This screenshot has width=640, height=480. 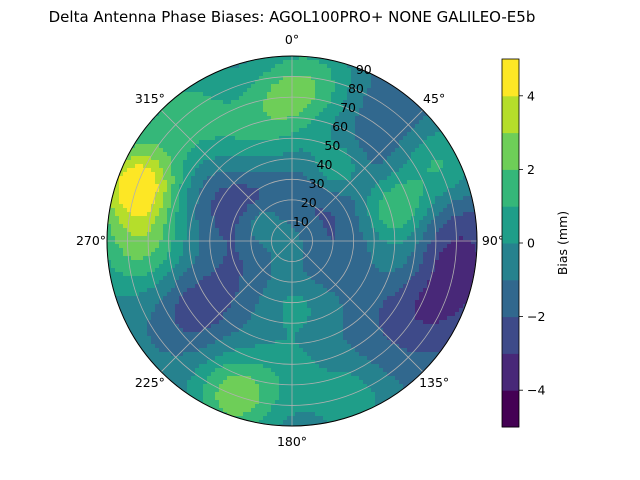 What do you see at coordinates (309, 202) in the screenshot?
I see `radial-tick-label: 20` at bounding box center [309, 202].